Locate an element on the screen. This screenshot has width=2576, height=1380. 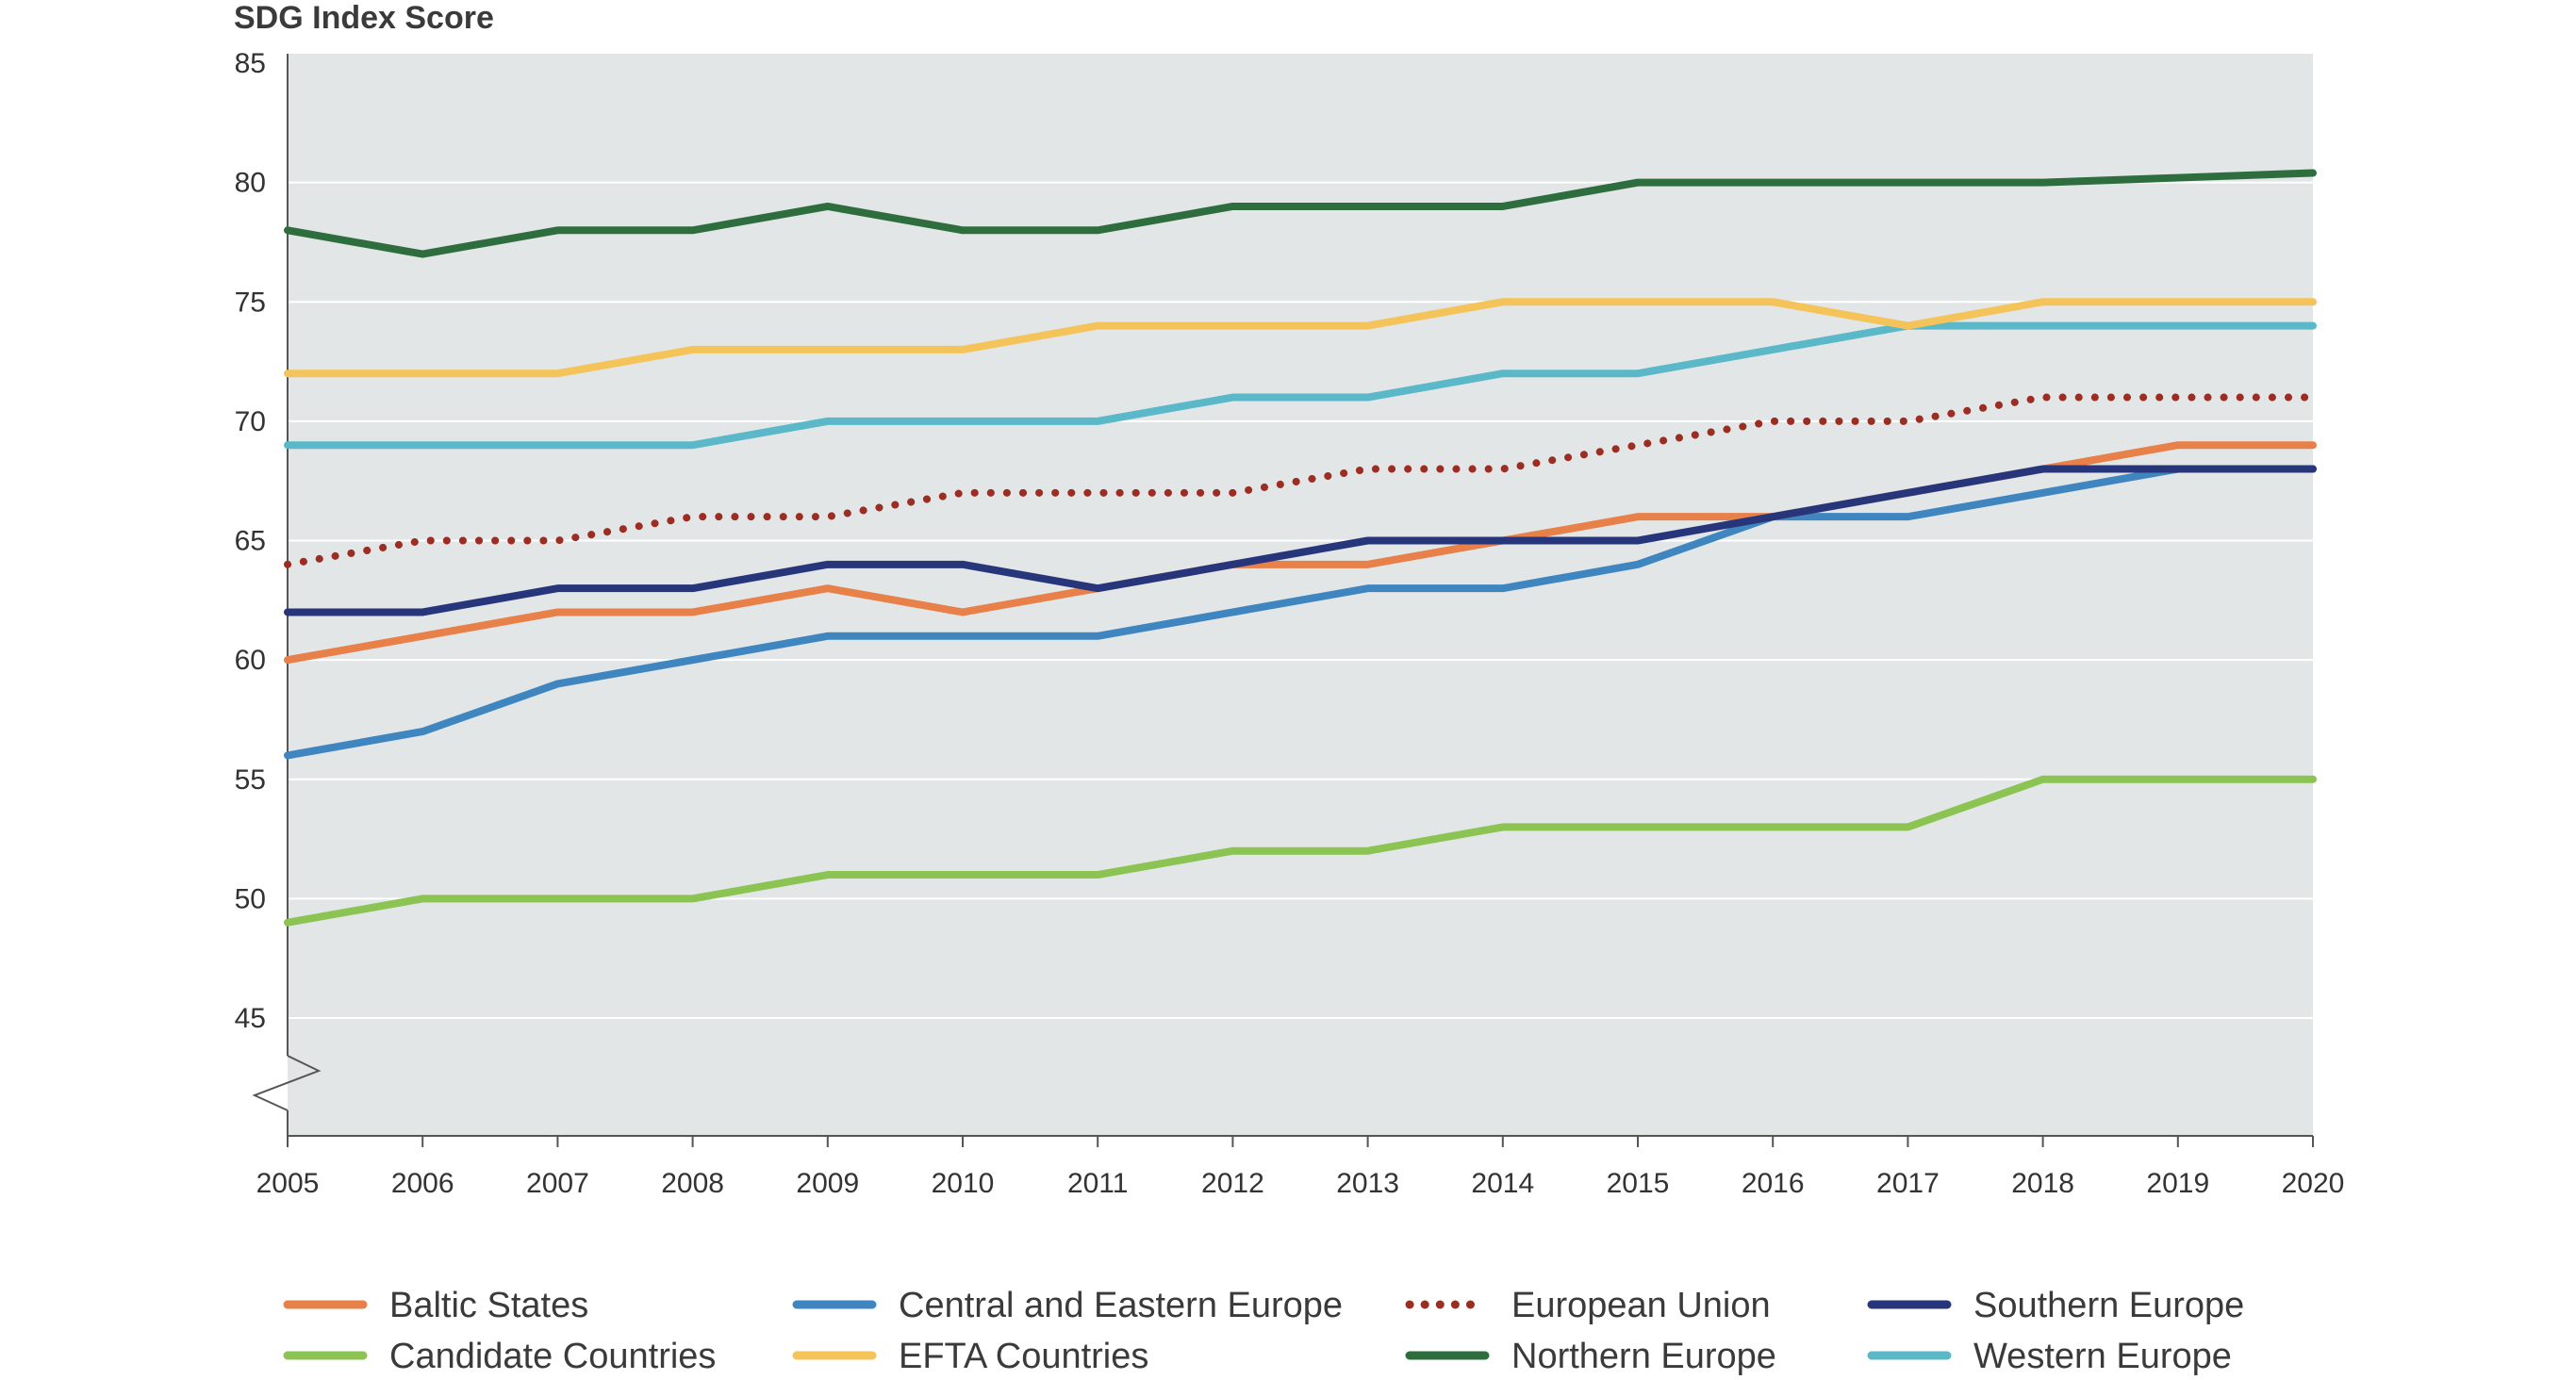
legend-label: Northern Europe is located at coordinates (1643, 1357).